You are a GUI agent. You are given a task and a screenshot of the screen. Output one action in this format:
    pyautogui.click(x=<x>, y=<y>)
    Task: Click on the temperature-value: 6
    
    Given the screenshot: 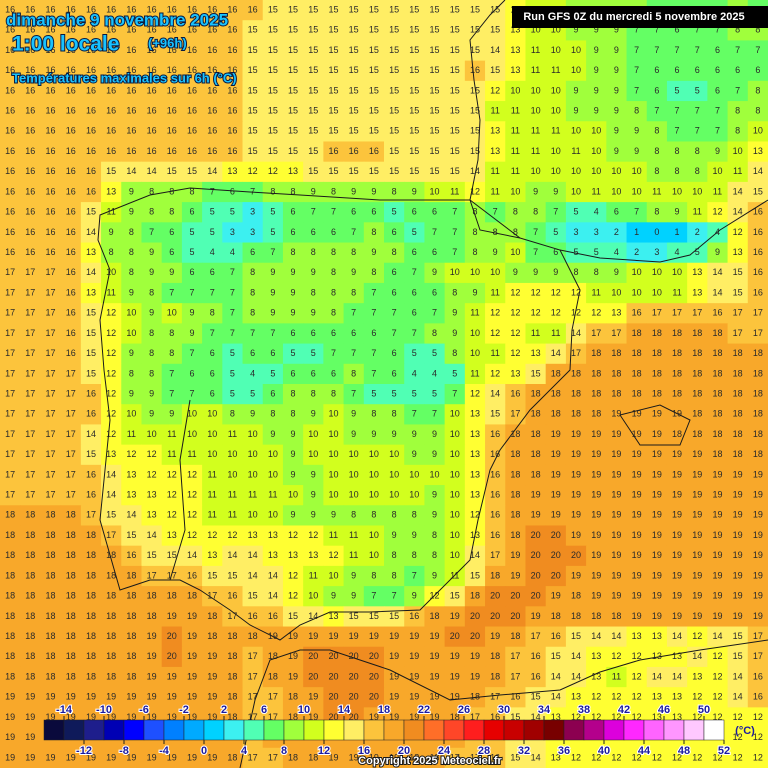 What is the action you would take?
    pyautogui.click(x=434, y=252)
    